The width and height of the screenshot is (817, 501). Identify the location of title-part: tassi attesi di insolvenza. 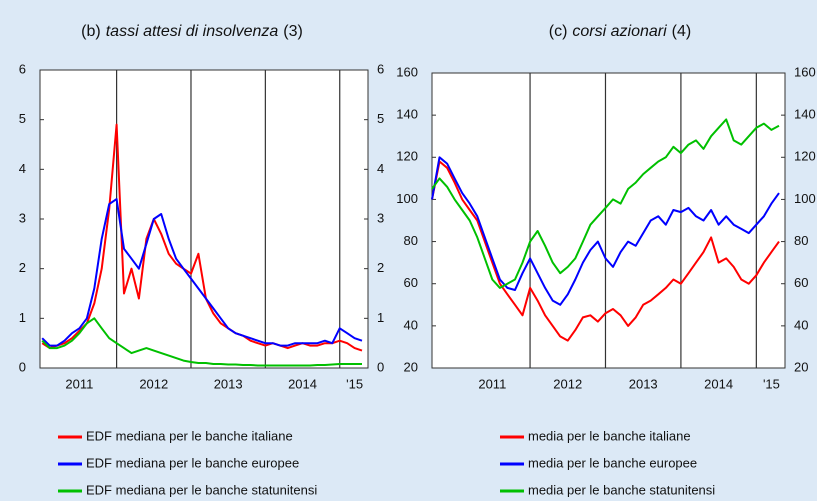
(192, 31).